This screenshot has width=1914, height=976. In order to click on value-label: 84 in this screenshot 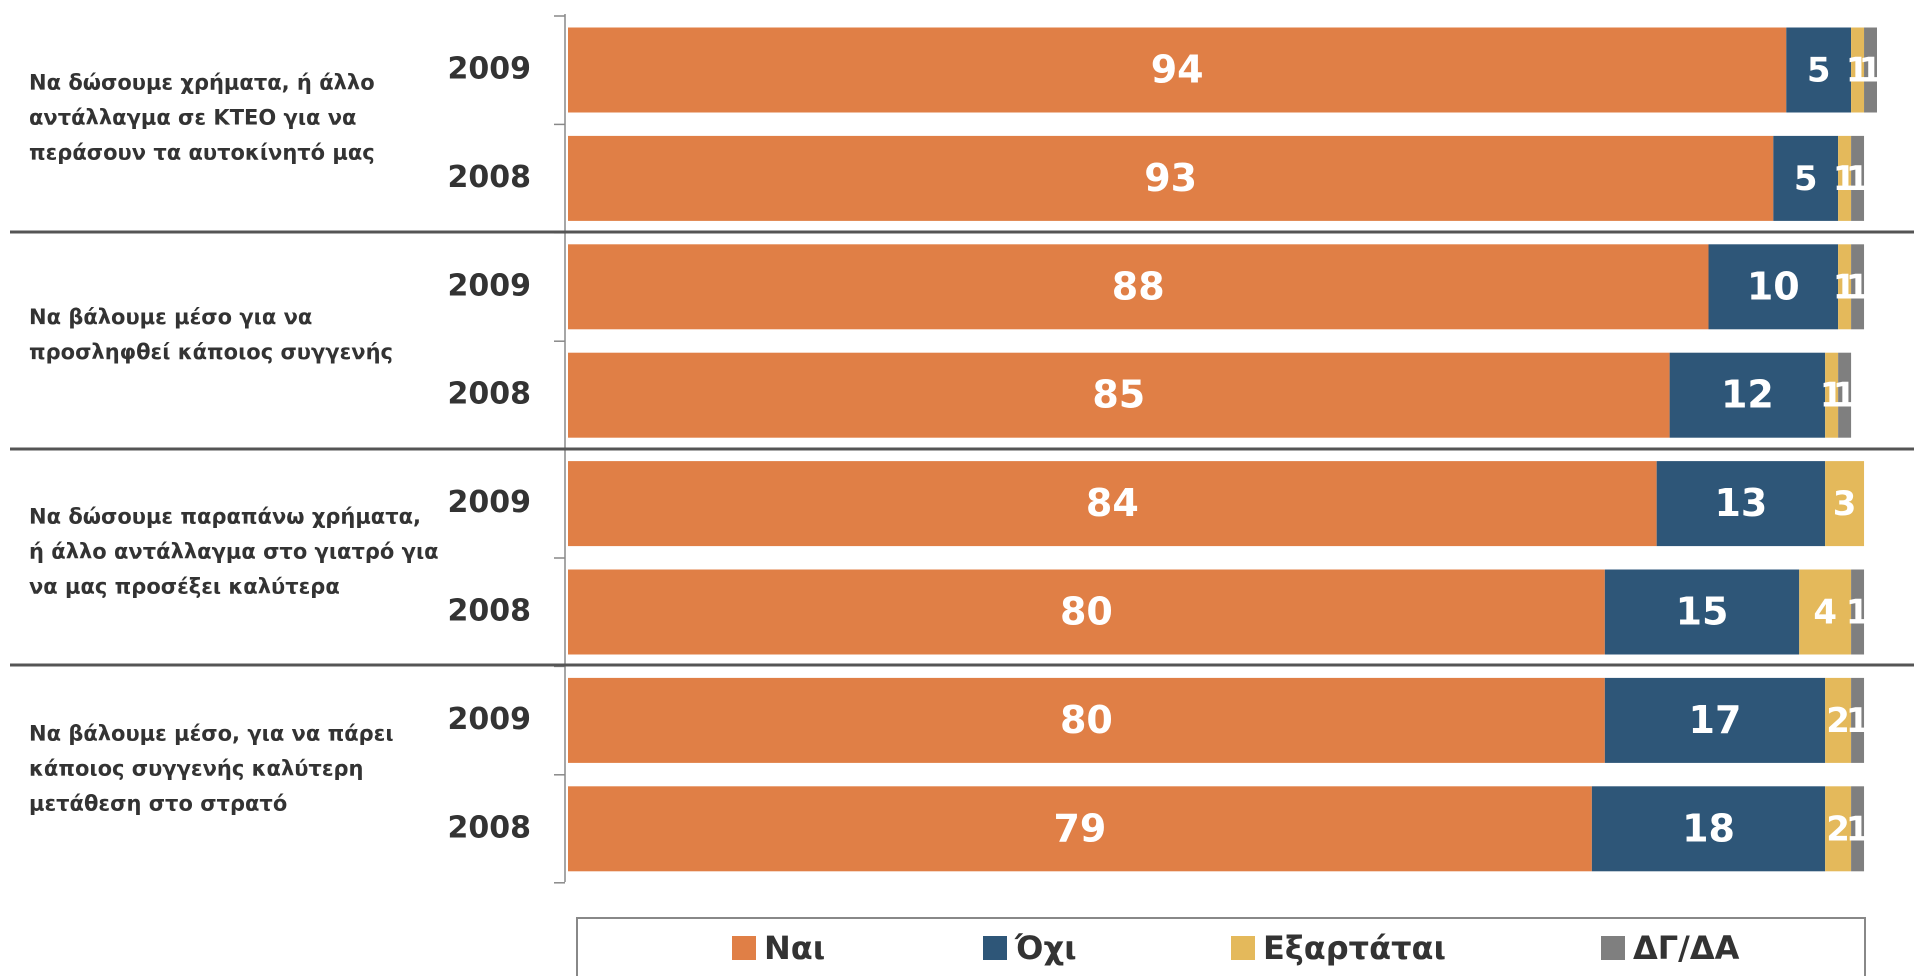, I will do `click(1112, 503)`.